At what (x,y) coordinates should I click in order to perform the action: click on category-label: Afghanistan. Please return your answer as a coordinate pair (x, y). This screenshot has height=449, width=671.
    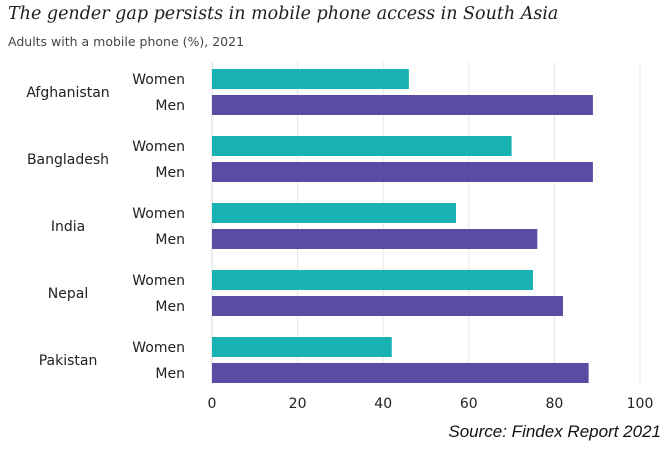
    Looking at the image, I should click on (67, 93).